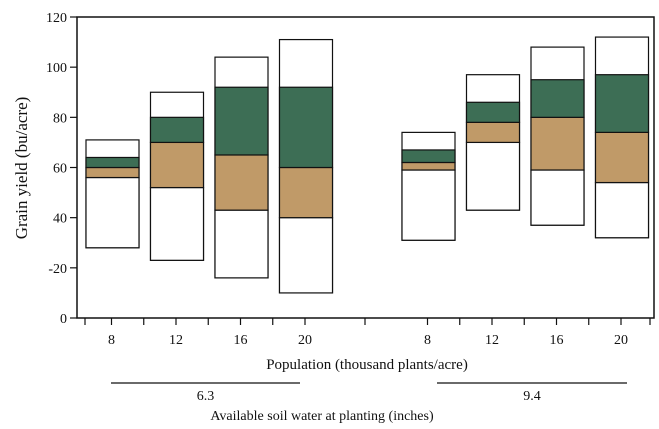  I want to click on x-axis: 8 12 16 20 8 12 16 20, so click(367, 333).